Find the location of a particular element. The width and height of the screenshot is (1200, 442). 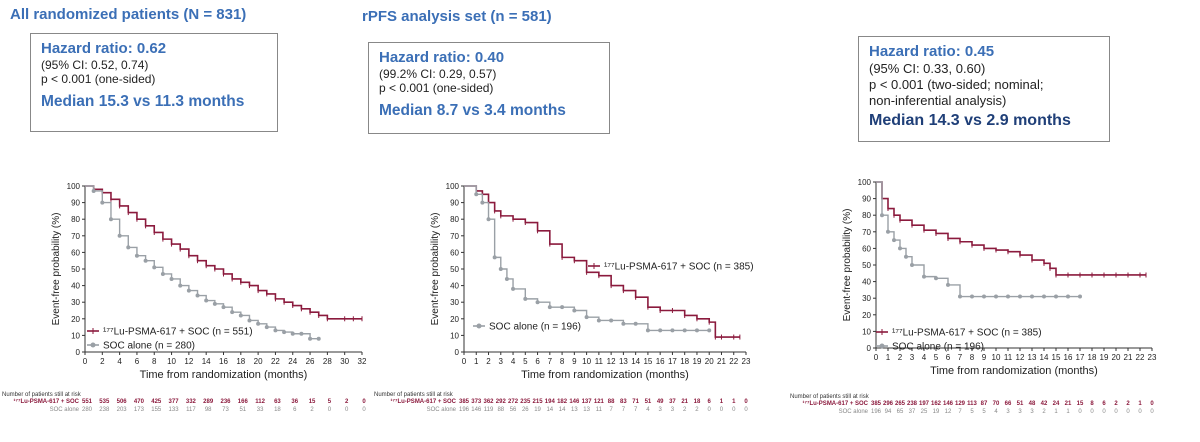

x-tick-label: 21 is located at coordinates (1128, 357).